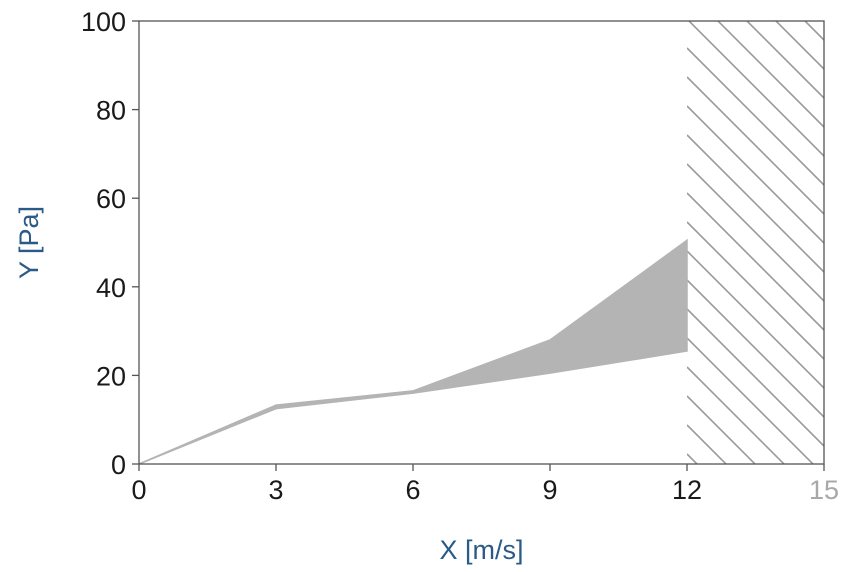 The image size is (847, 572). Describe the element at coordinates (824, 490) in the screenshot. I see `x-tick-label: 15` at that location.